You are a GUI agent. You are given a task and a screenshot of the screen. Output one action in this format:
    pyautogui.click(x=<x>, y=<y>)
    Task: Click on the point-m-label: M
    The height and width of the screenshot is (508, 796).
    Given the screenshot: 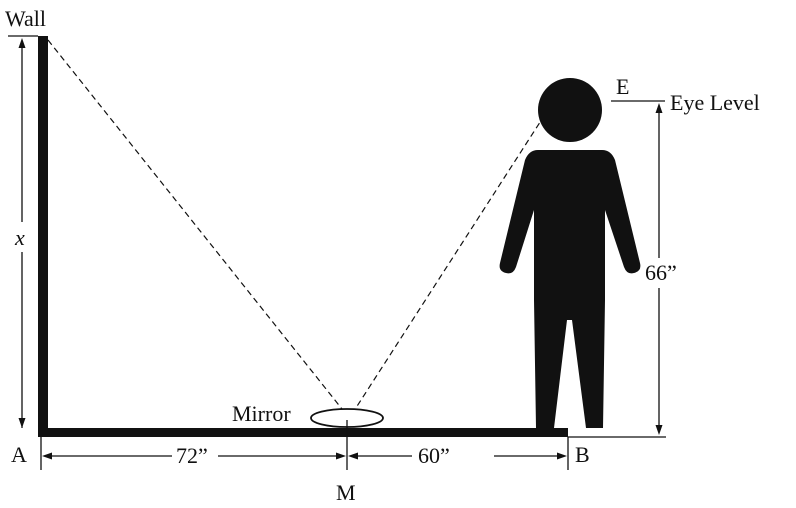 What is the action you would take?
    pyautogui.click(x=346, y=492)
    